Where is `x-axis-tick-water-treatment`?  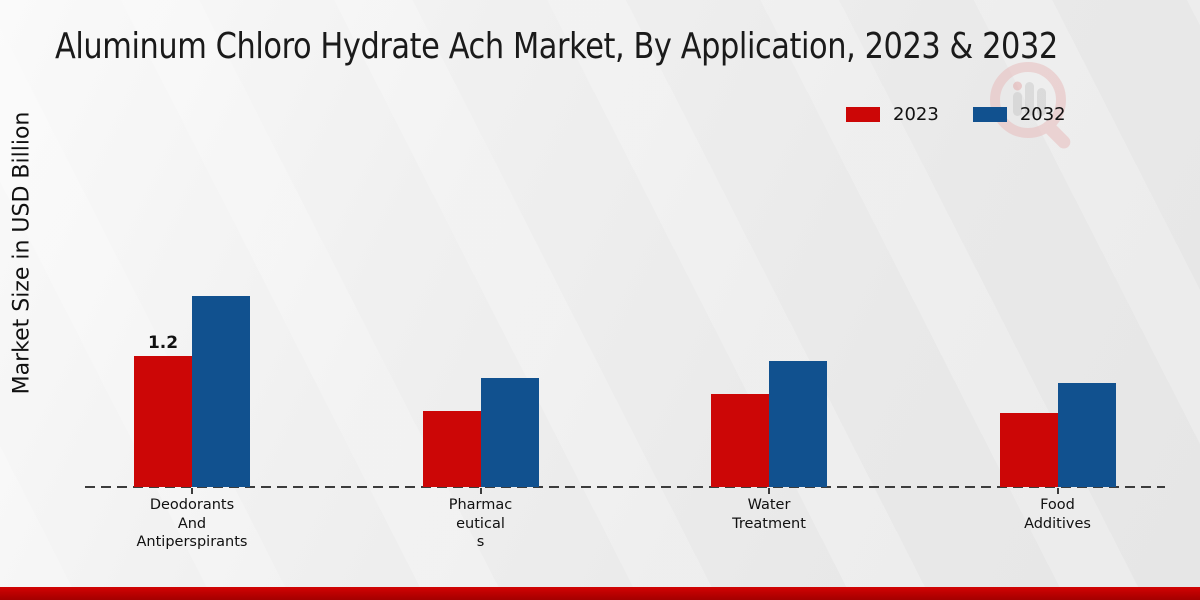 x-axis-tick-water-treatment is located at coordinates (769, 491).